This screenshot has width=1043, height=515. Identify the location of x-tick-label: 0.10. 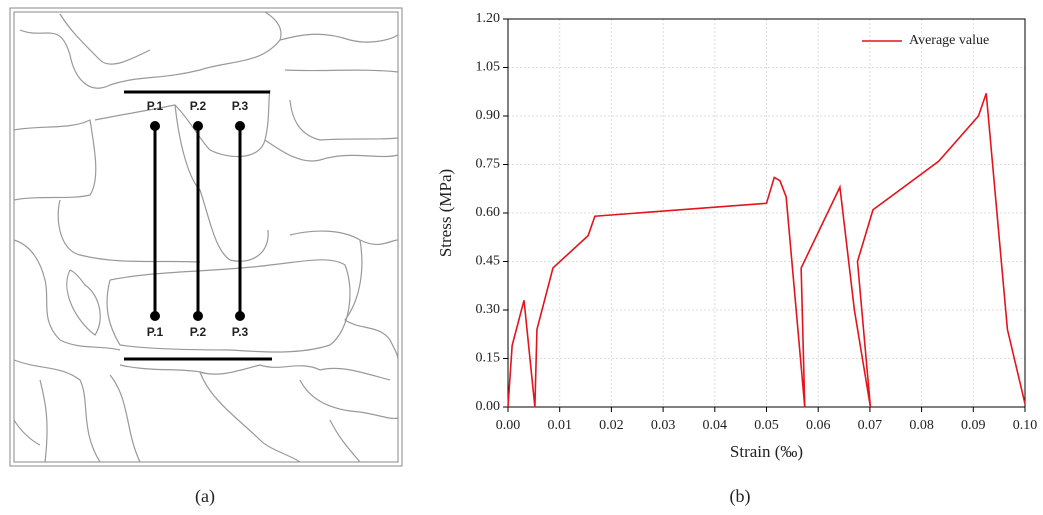
(1025, 425).